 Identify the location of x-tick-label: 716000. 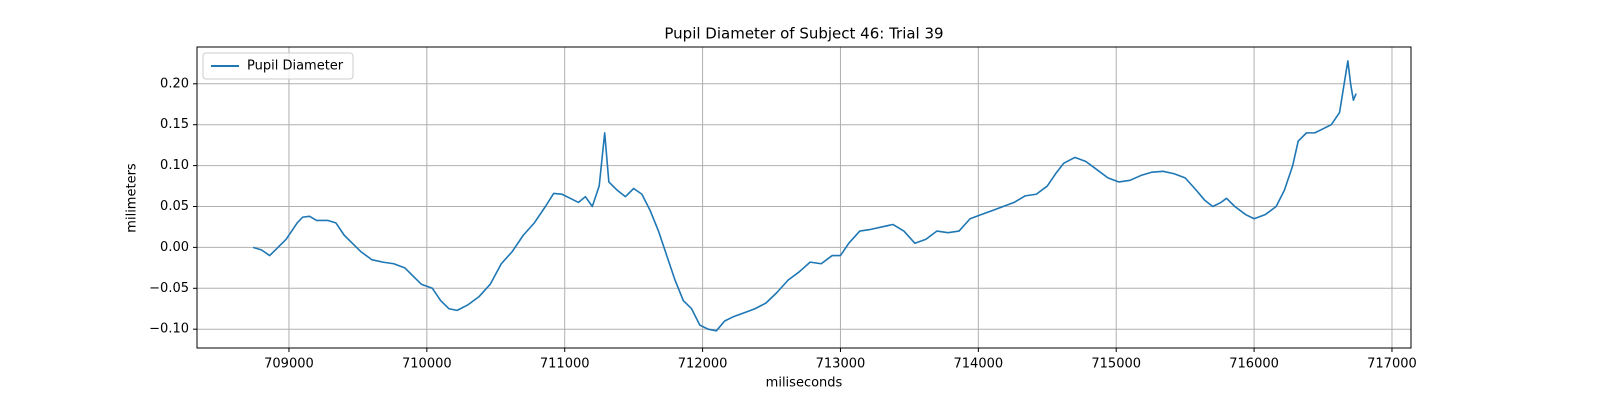
(1254, 364).